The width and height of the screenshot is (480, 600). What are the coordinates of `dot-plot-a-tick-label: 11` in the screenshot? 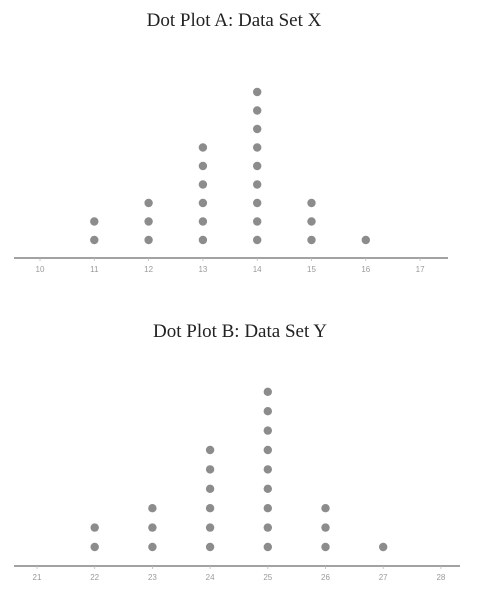 It's located at (94, 269).